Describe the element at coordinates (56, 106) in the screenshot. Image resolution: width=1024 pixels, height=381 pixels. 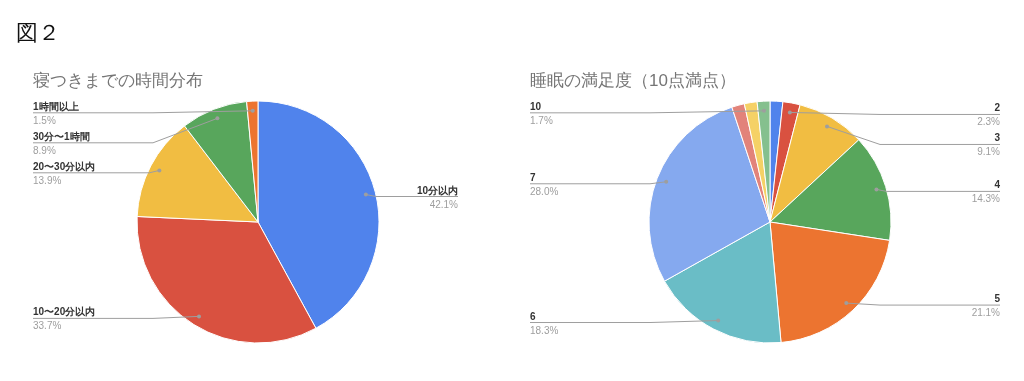
I see `slice-label: 1時間以上` at that location.